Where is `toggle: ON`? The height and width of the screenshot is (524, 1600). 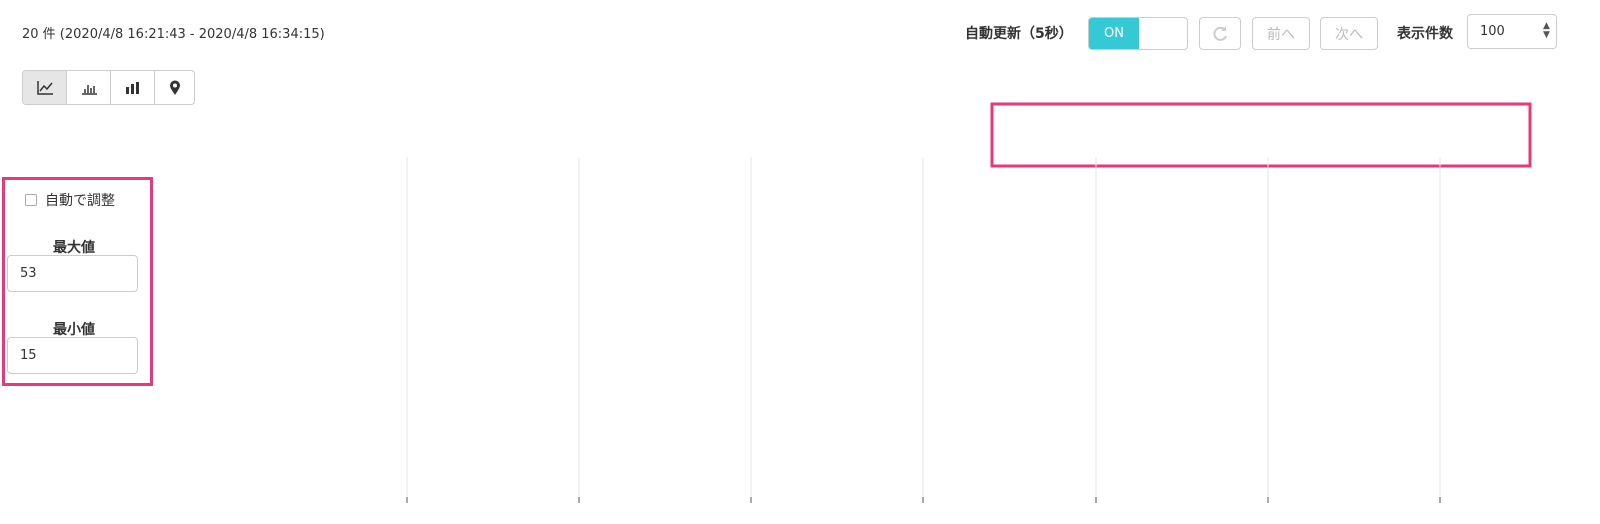
toggle: ON is located at coordinates (1138, 33).